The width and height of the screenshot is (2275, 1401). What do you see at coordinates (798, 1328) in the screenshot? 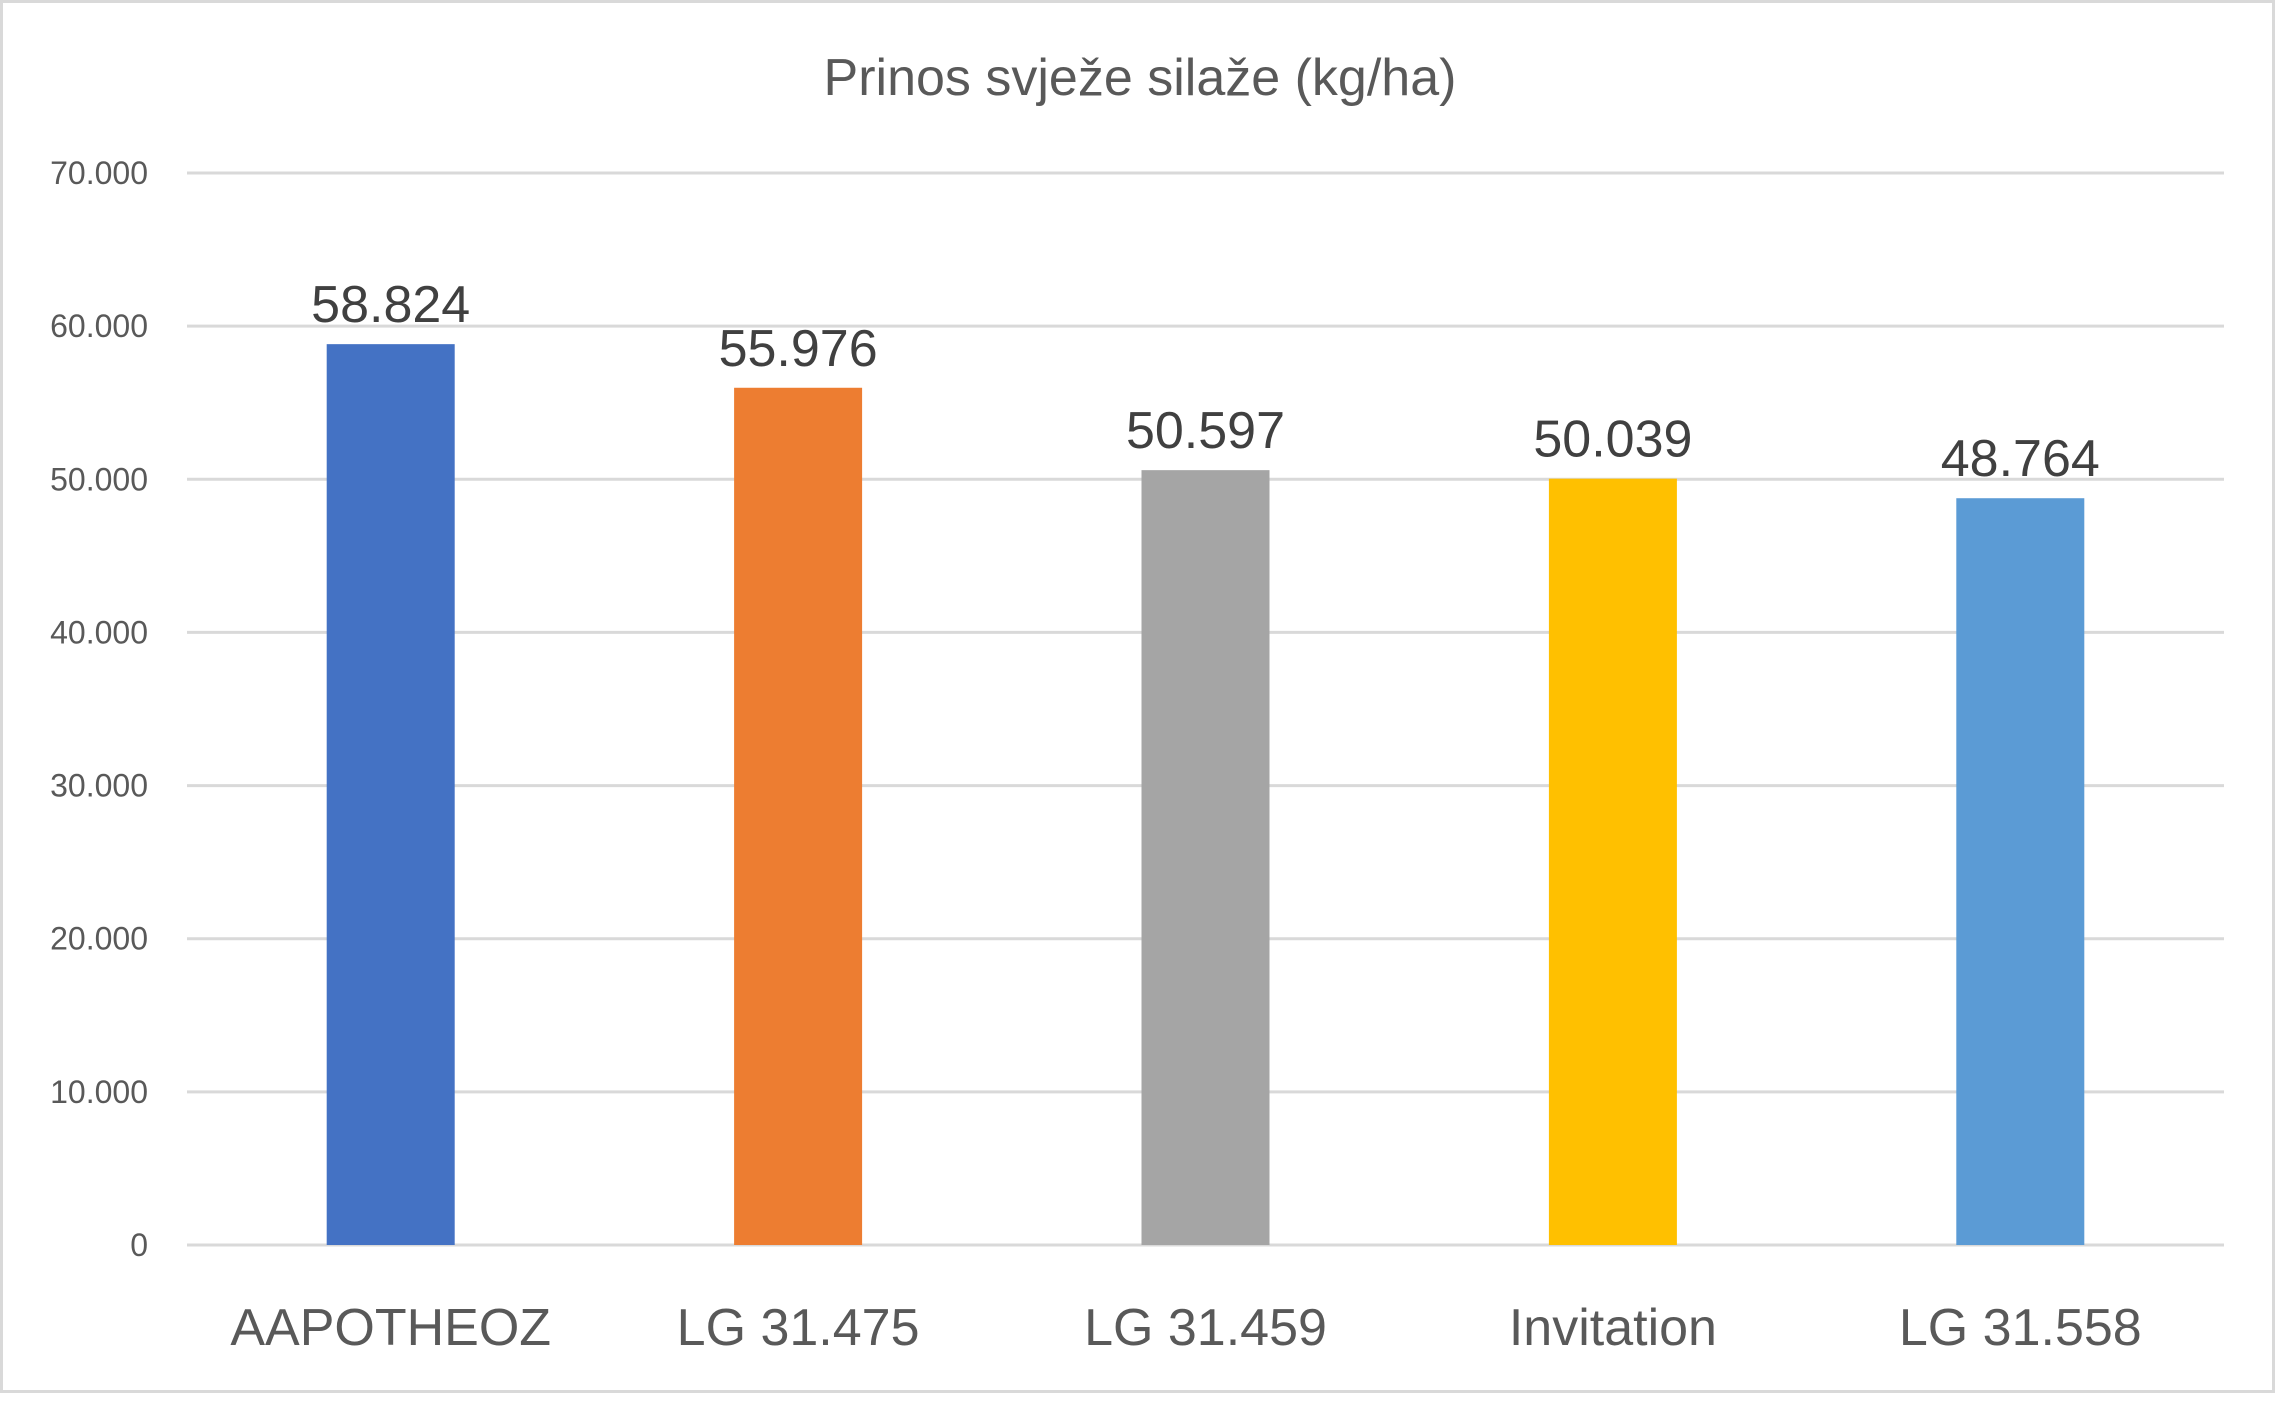
I see `x-tick-label: LG 31.475` at bounding box center [798, 1328].